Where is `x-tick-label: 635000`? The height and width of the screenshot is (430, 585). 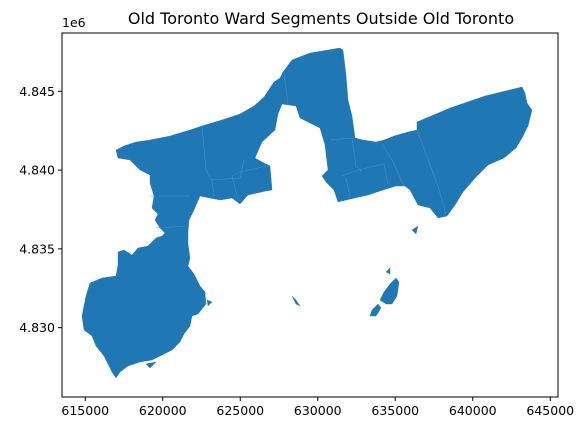
x-tick-label: 635000 is located at coordinates (395, 410).